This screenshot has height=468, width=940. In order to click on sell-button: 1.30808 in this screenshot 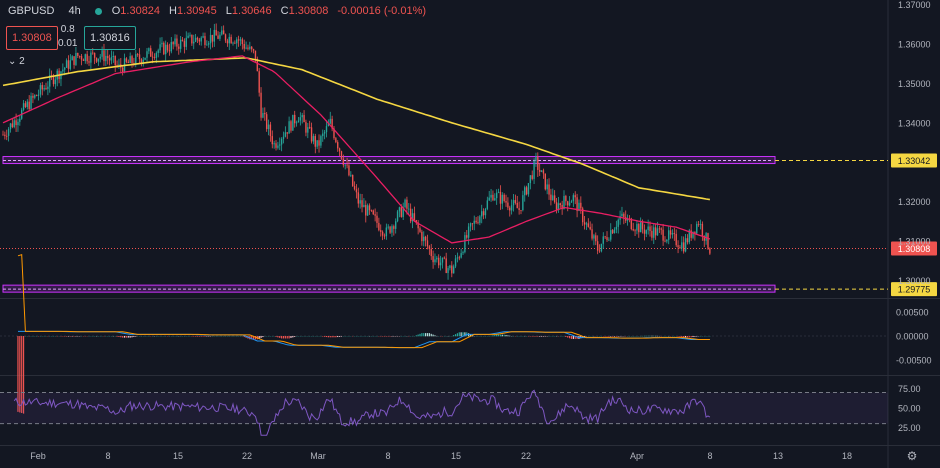, I will do `click(32, 38)`.